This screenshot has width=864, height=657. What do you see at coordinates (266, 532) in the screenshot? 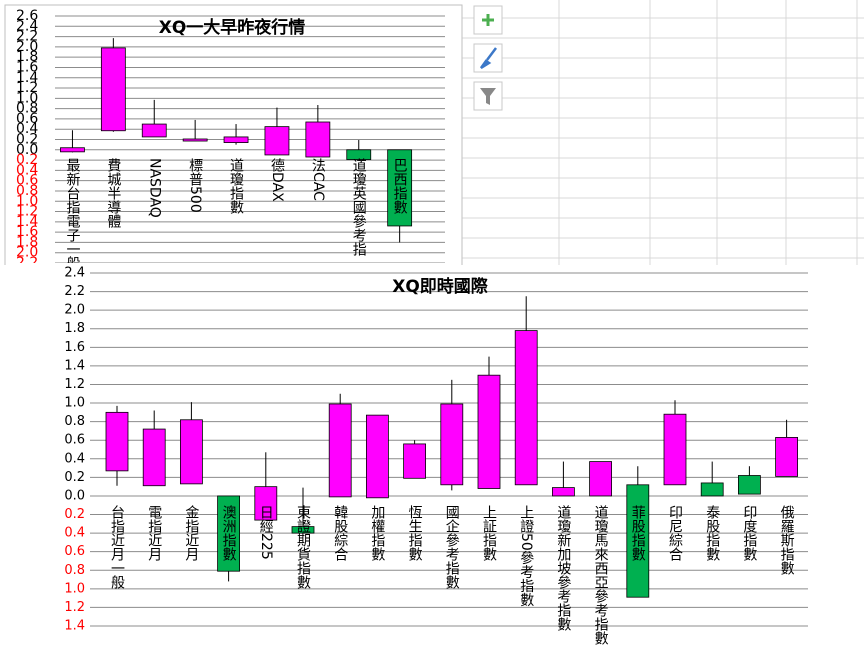
I see `x-tick-label: 日經225` at bounding box center [266, 532].